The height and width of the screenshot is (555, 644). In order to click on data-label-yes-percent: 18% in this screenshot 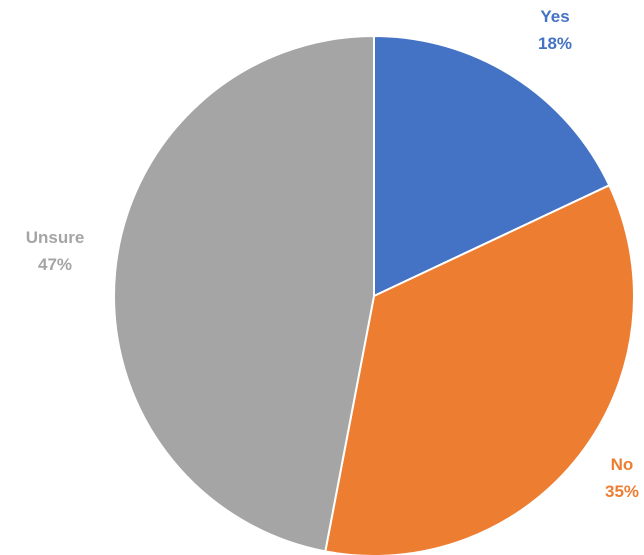, I will do `click(555, 43)`.